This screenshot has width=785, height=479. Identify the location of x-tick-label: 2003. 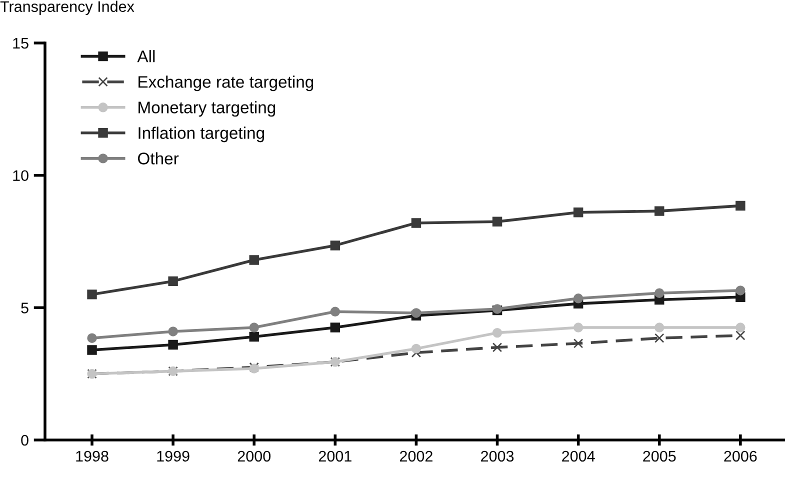
(497, 456).